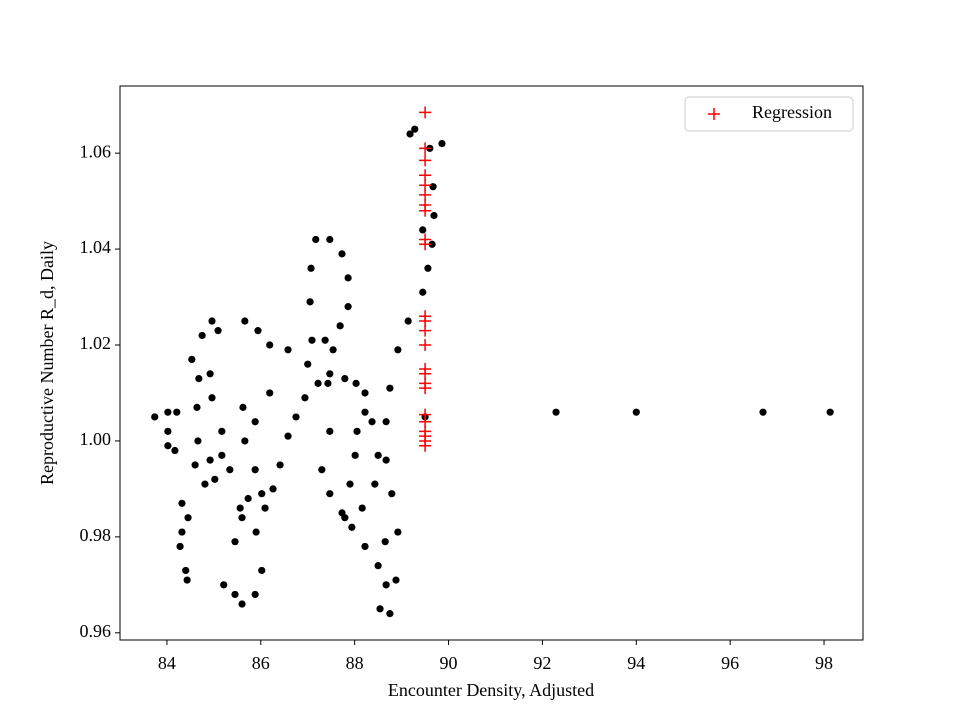 This screenshot has height=720, width=960. What do you see at coordinates (167, 663) in the screenshot?
I see `x-tick-label: 84` at bounding box center [167, 663].